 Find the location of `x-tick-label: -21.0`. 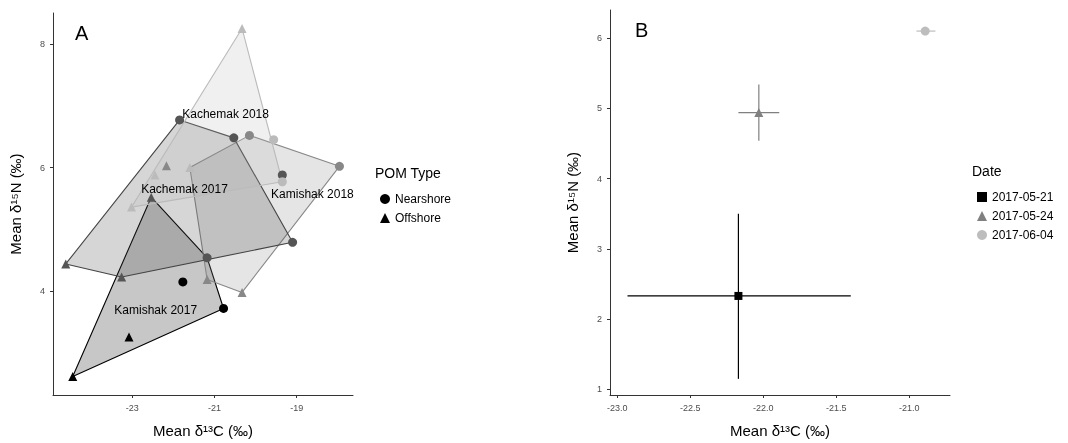

x-tick-label: -21.0 is located at coordinates (909, 407).